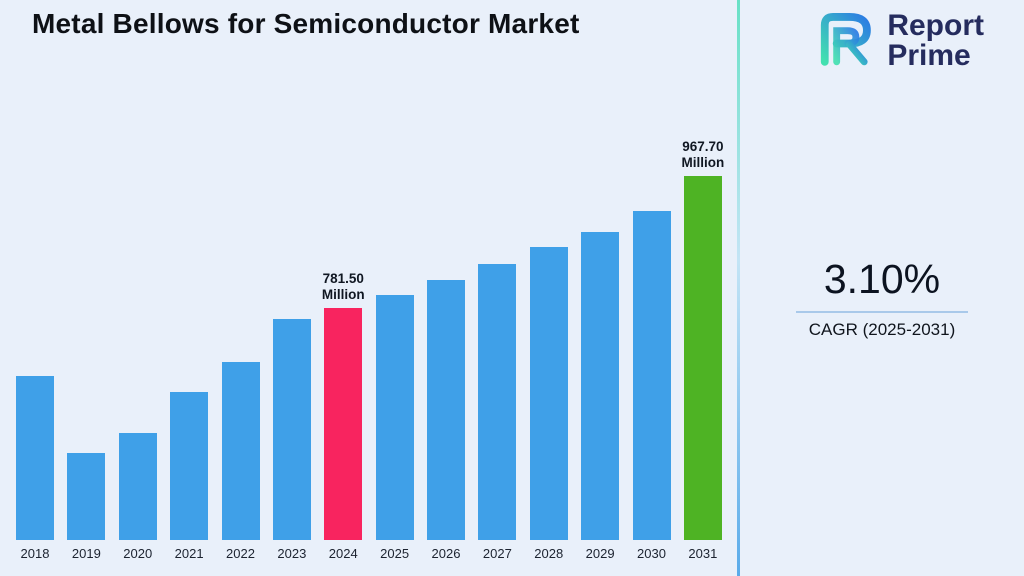 This screenshot has height=576, width=1024. I want to click on bar-column-2024: 781.50 Million, so click(343, 320).